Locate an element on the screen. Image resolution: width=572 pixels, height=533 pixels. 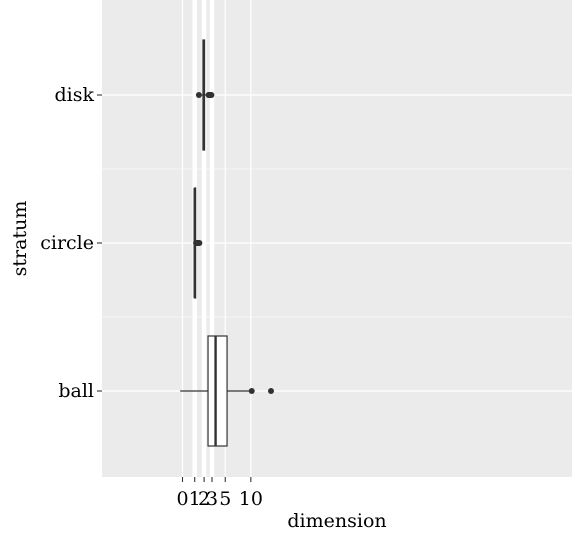
x-tick-label: 3 is located at coordinates (212, 499).